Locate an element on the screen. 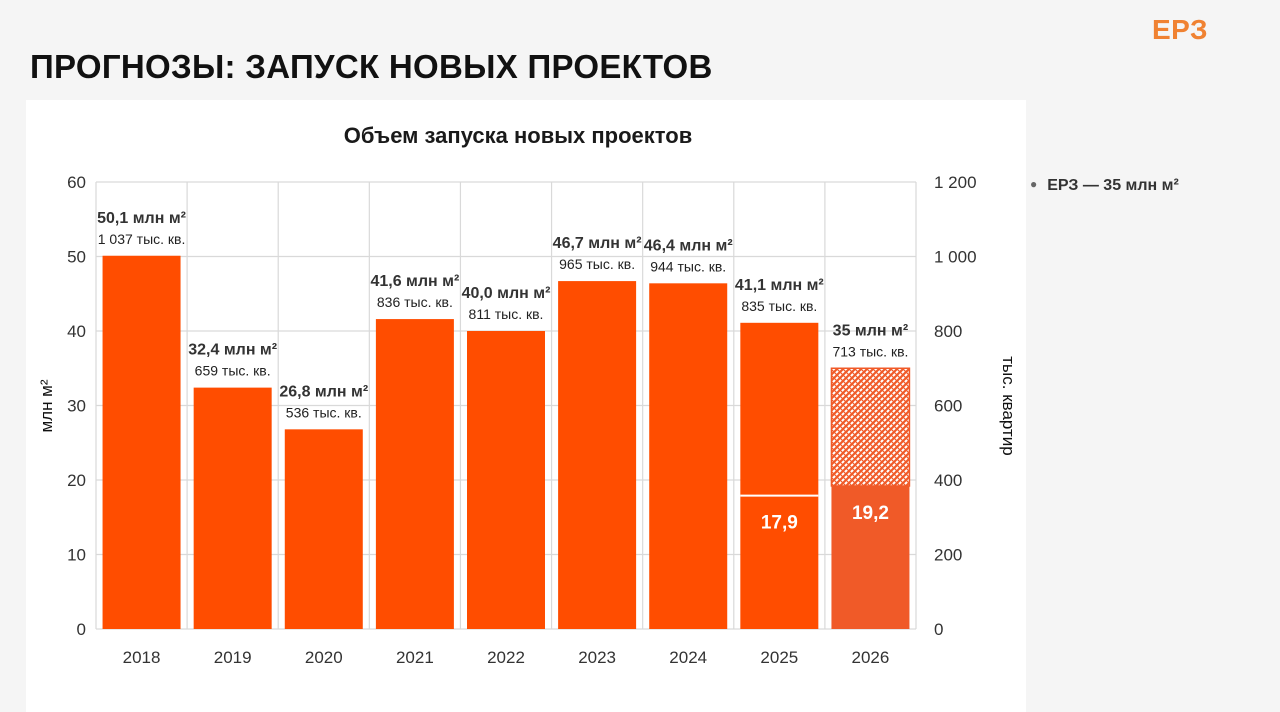  bar-segment is located at coordinates (870, 557).